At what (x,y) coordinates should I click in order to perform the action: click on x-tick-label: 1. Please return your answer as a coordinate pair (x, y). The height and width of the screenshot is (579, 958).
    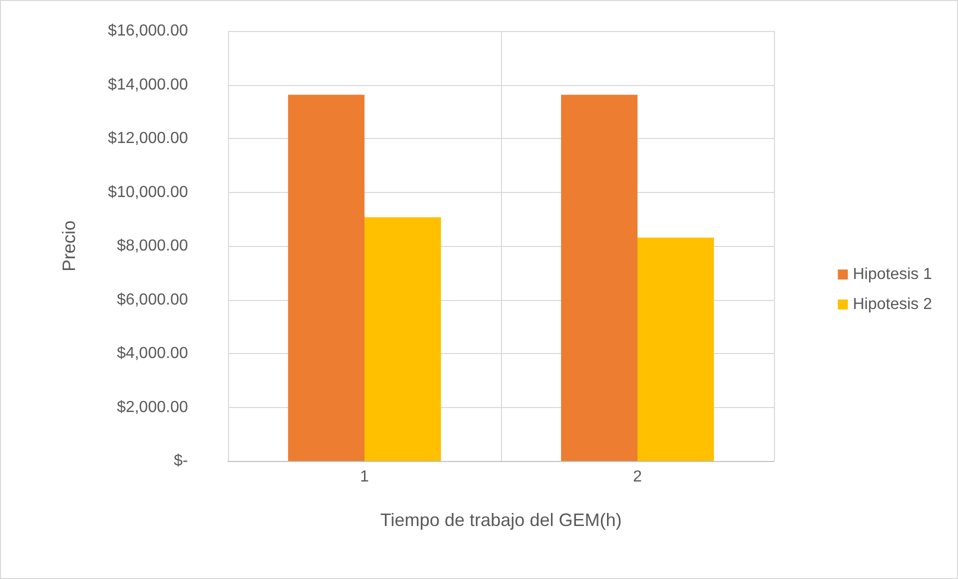
    Looking at the image, I should click on (365, 477).